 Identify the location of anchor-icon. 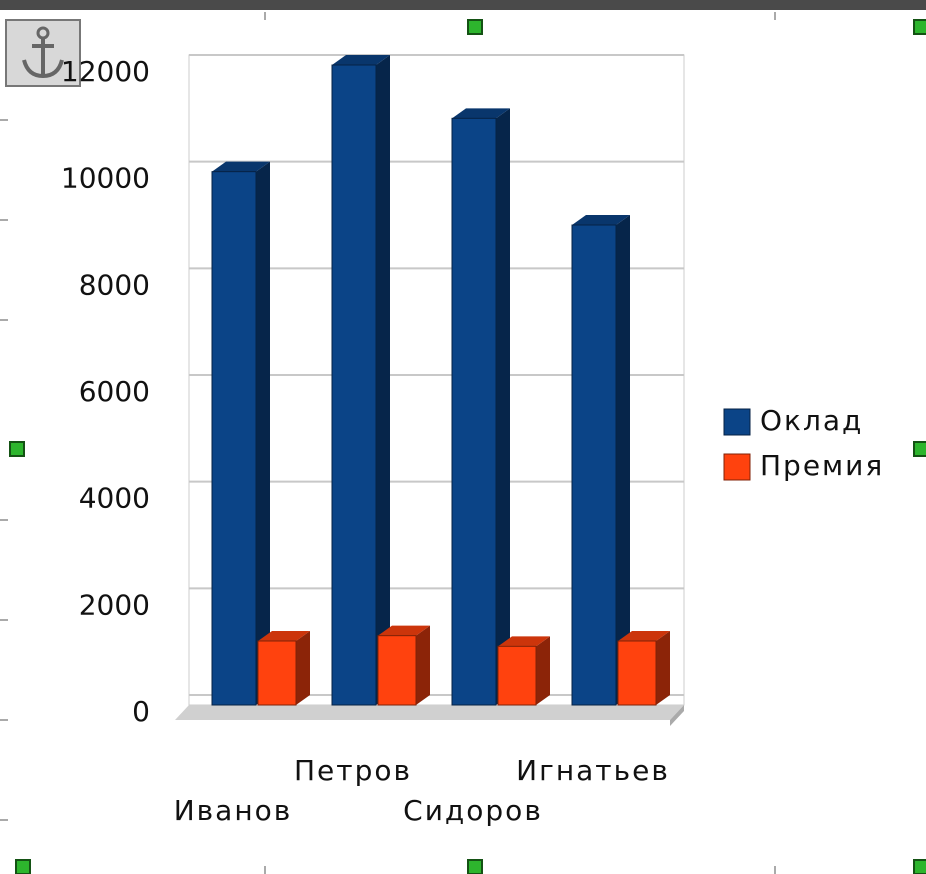
(43, 53).